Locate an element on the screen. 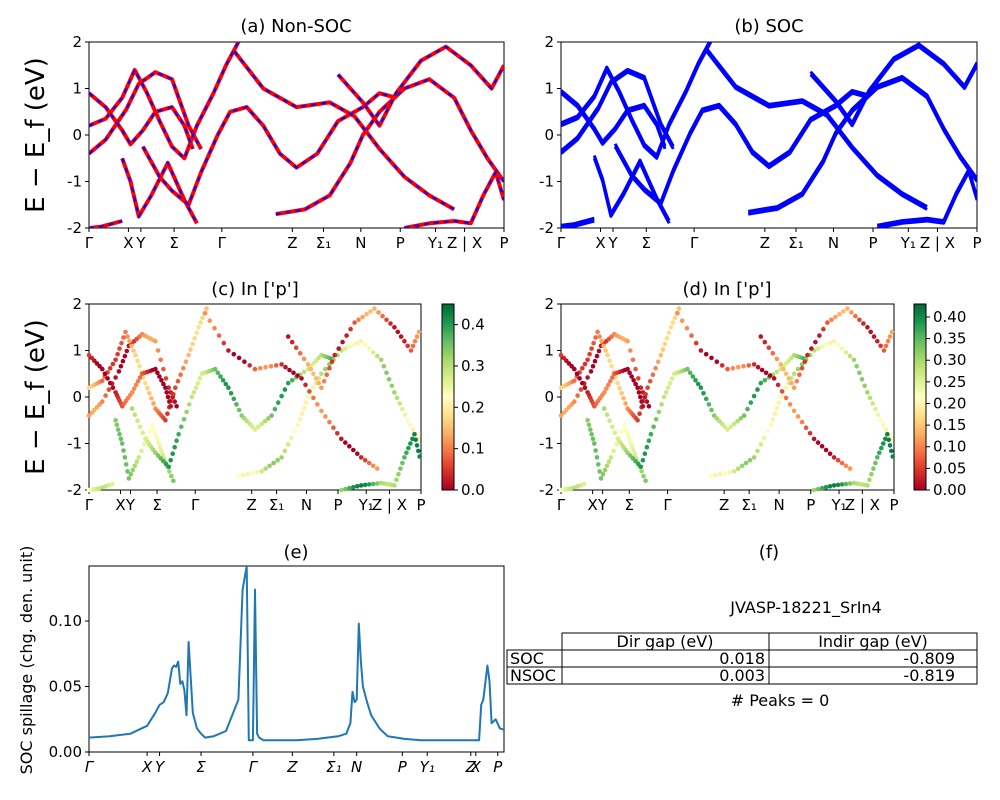  panel-d-colorbar-tick-label: 0.30 is located at coordinates (949, 360).